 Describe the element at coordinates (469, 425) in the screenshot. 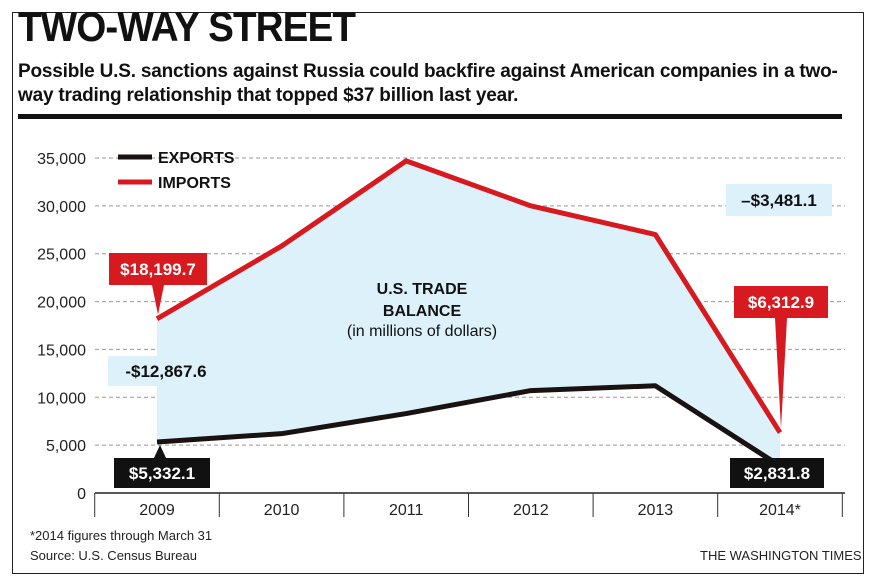

I see `exports-line` at that location.